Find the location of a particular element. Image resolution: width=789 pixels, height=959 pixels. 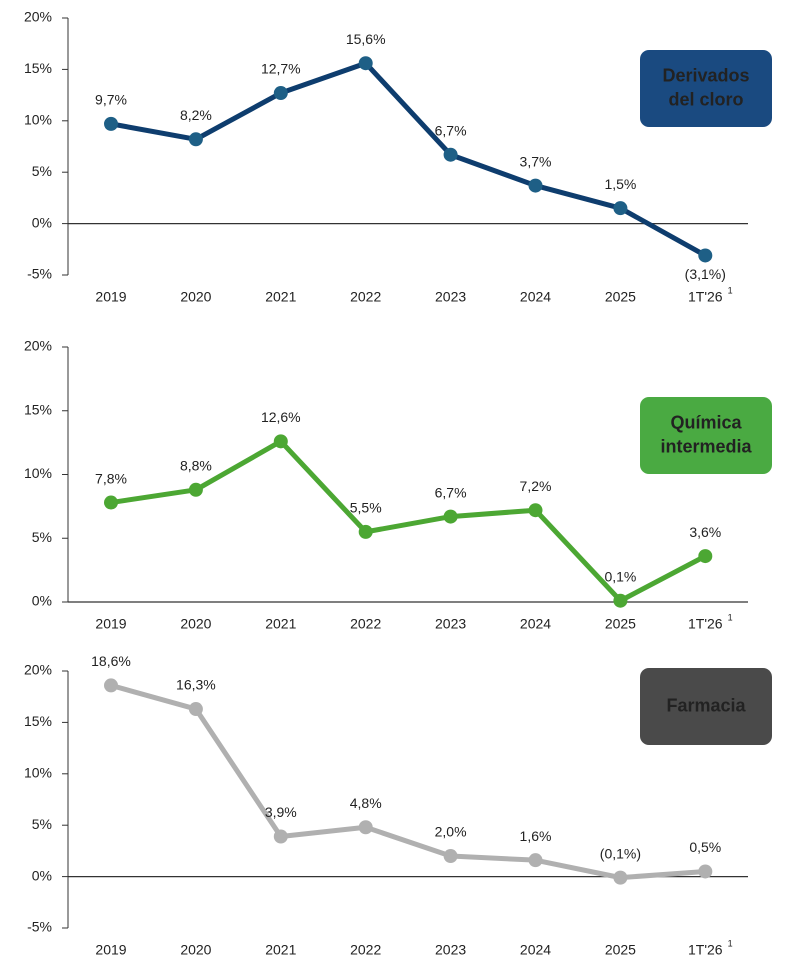

data-label: 8,8% is located at coordinates (196, 466).